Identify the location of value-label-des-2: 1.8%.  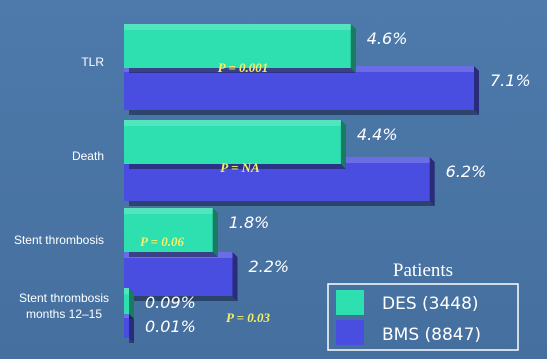
(249, 222).